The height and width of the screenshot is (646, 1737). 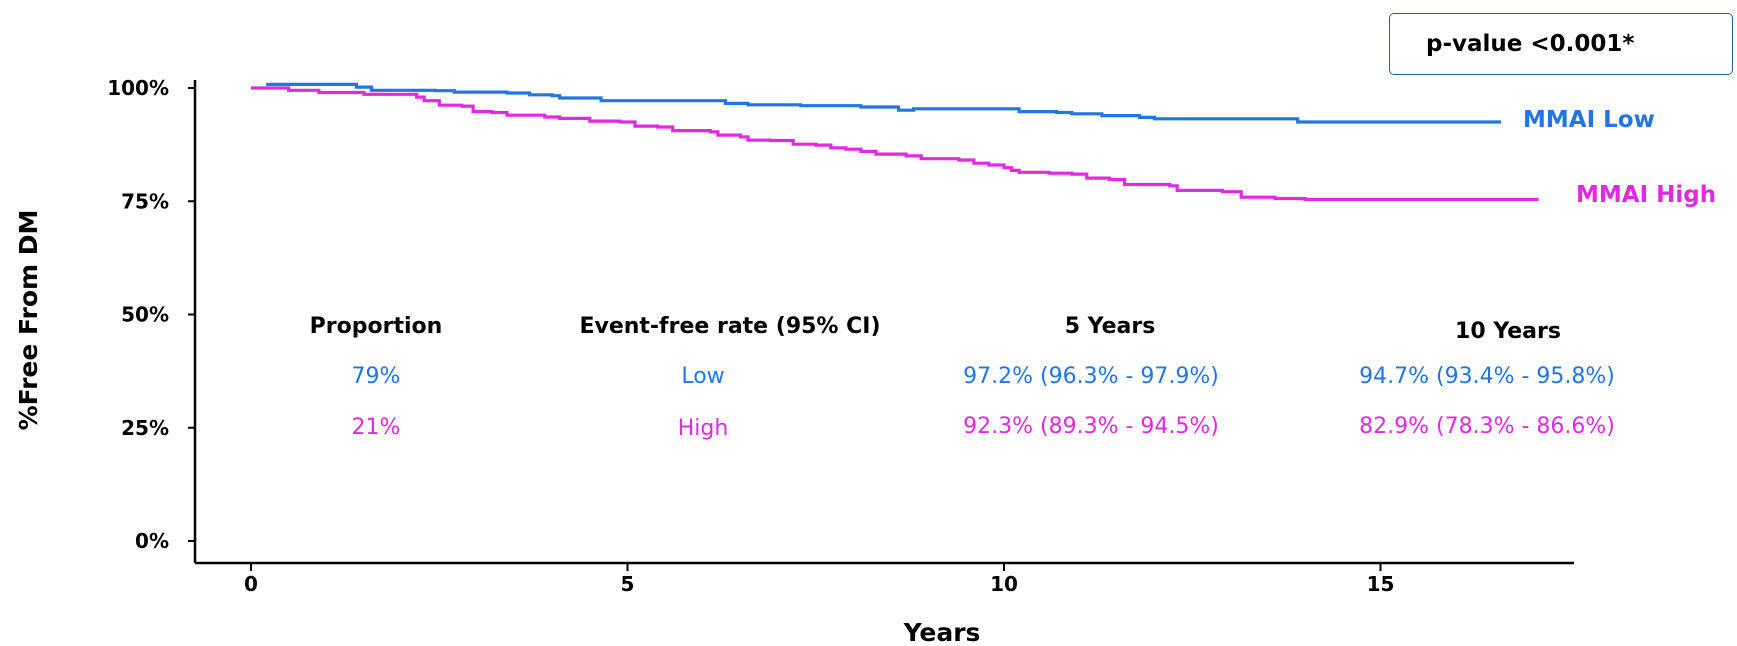 What do you see at coordinates (703, 428) in the screenshot?
I see `table-cell-group-high: High` at bounding box center [703, 428].